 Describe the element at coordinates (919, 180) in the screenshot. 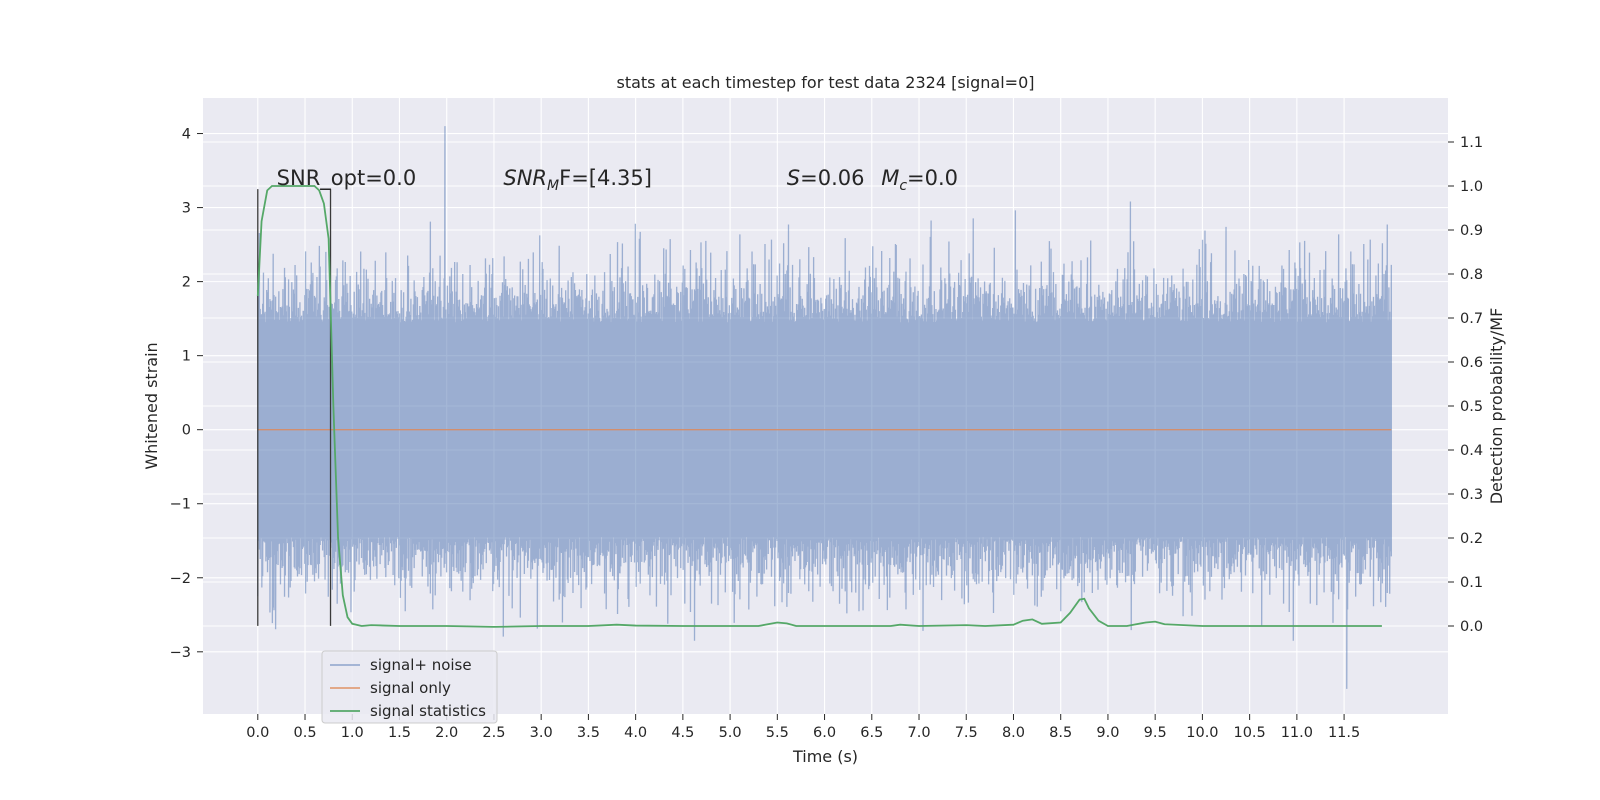

I see `annotation-3: Mc=0.0` at that location.